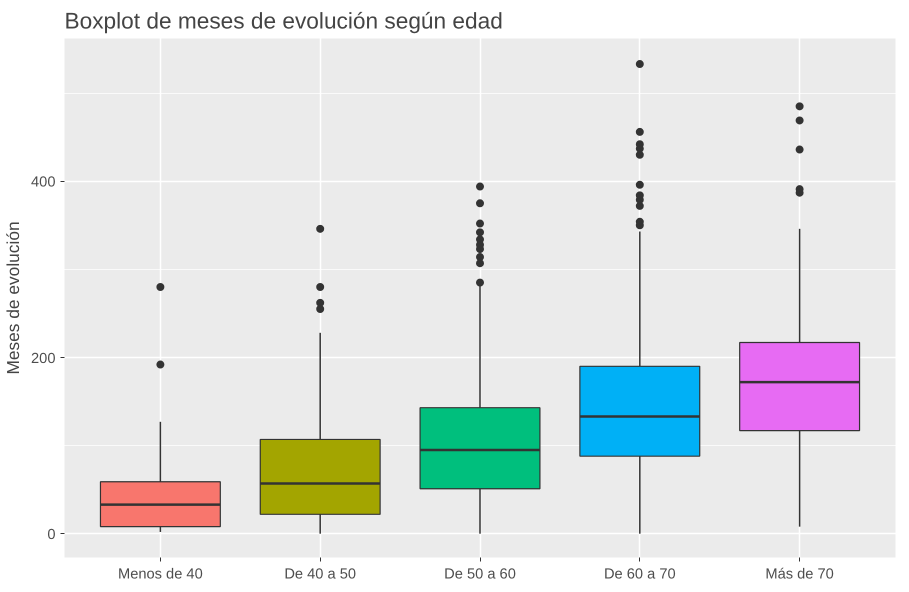 This screenshot has width=909, height=592. What do you see at coordinates (160, 574) in the screenshot?
I see `x-tick-label: Menos de 40` at bounding box center [160, 574].